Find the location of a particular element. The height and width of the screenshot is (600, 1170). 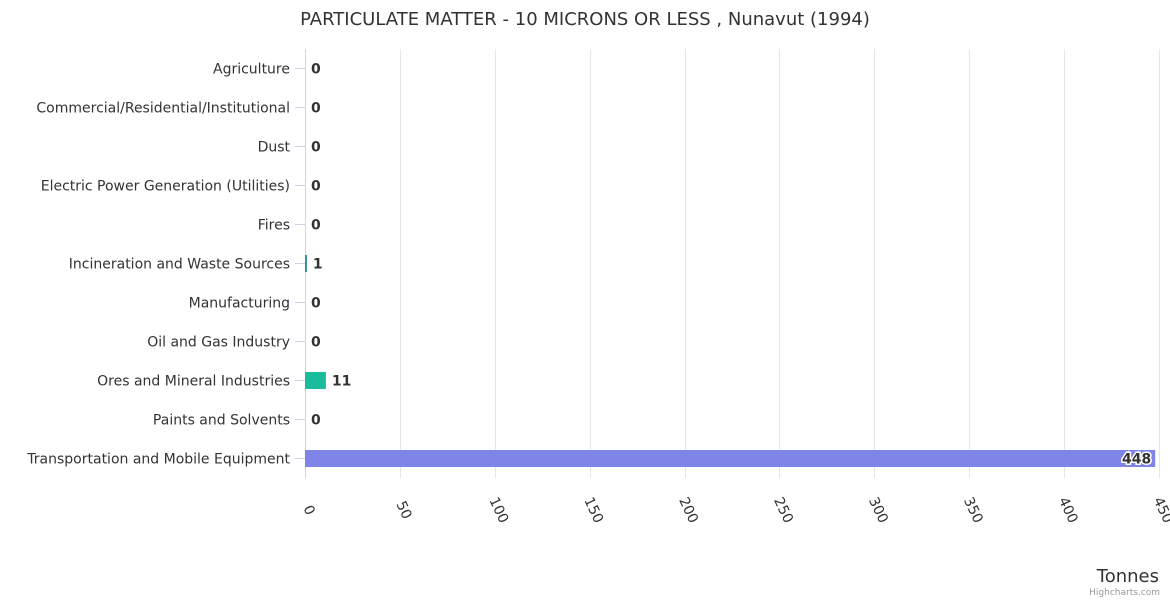

category-label: Manufacturing is located at coordinates (239, 304).